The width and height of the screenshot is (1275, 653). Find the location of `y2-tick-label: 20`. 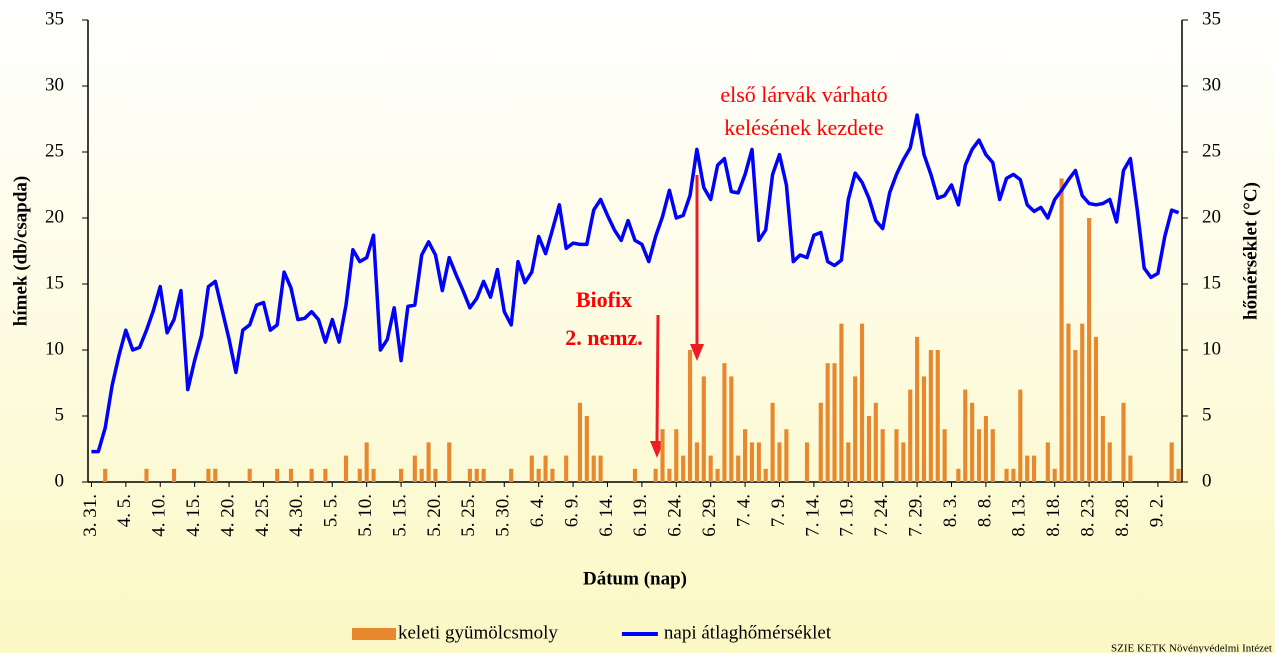

y2-tick-label: 20 is located at coordinates (1211, 216).